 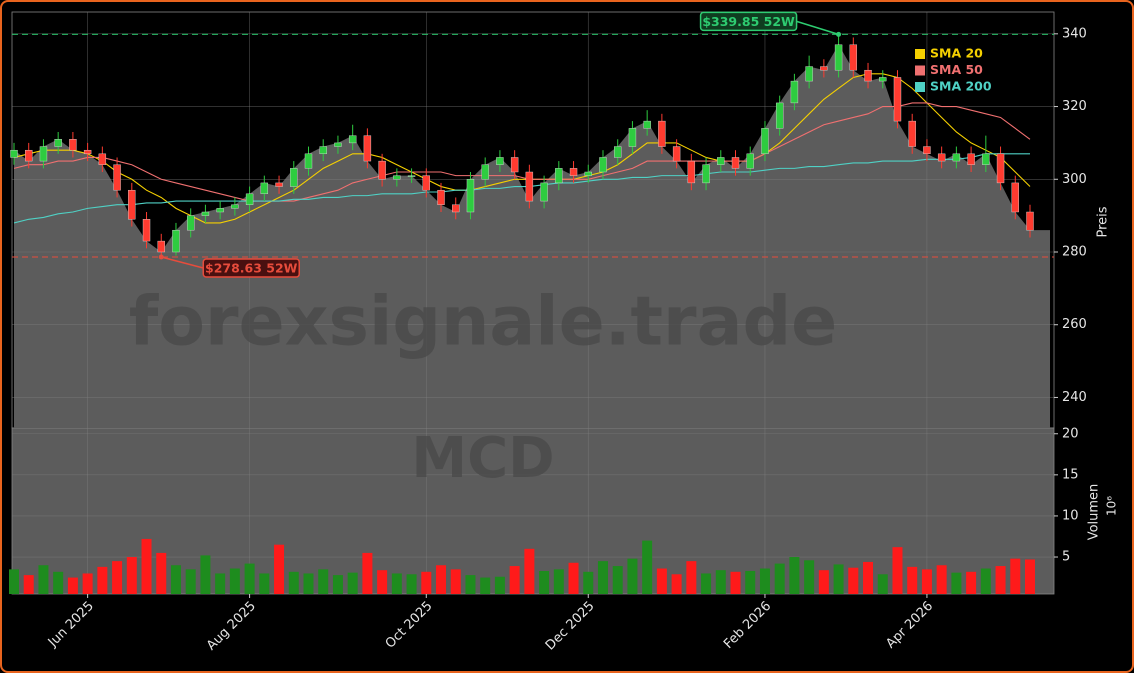 I want to click on annotation-label: $278.63 52W, so click(x=251, y=267).